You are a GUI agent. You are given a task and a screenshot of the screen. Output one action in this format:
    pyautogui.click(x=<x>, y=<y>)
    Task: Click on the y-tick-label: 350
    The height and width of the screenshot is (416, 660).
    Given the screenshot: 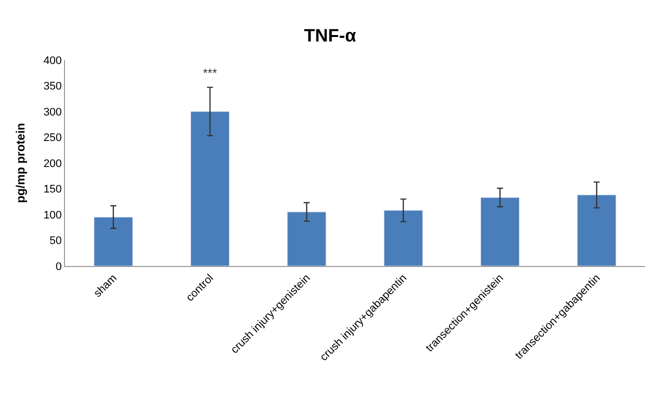 What is the action you would take?
    pyautogui.click(x=52, y=86)
    